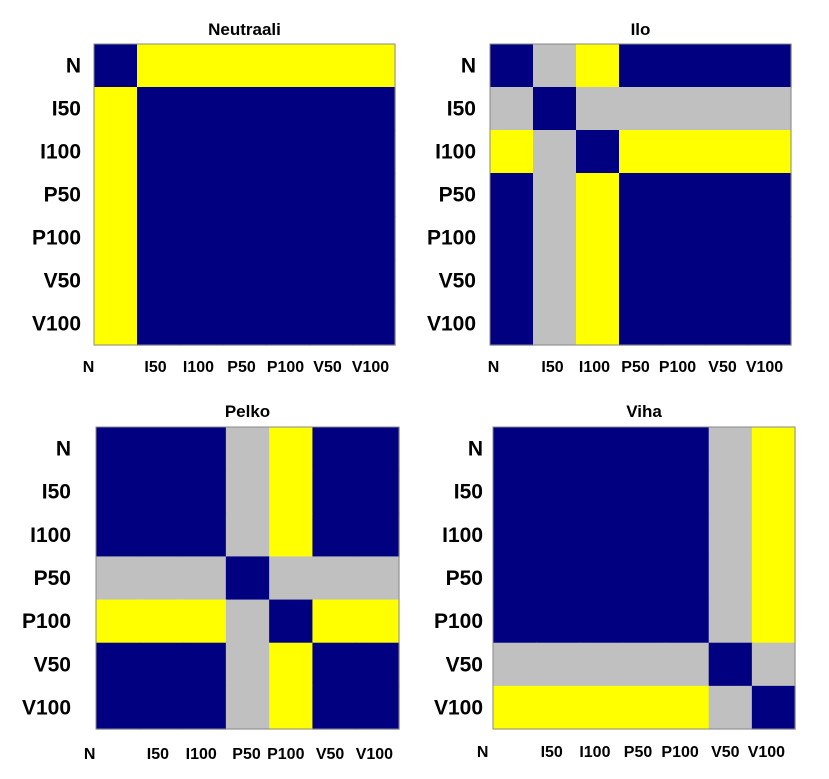  What do you see at coordinates (56, 238) in the screenshot?
I see `y-tick-label: P100` at bounding box center [56, 238].